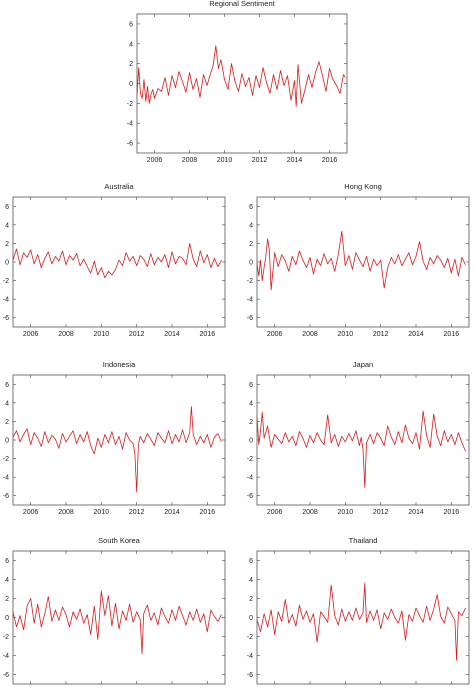 Image resolution: width=474 pixels, height=688 pixels. What do you see at coordinates (31, 334) in the screenshot?
I see `australia-xtick-label: 2006` at bounding box center [31, 334].